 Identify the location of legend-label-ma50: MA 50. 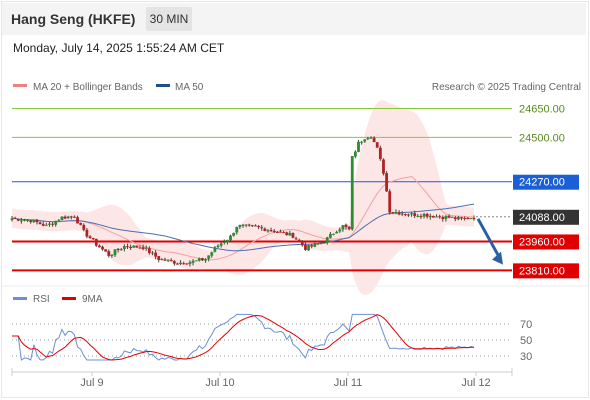
(189, 87).